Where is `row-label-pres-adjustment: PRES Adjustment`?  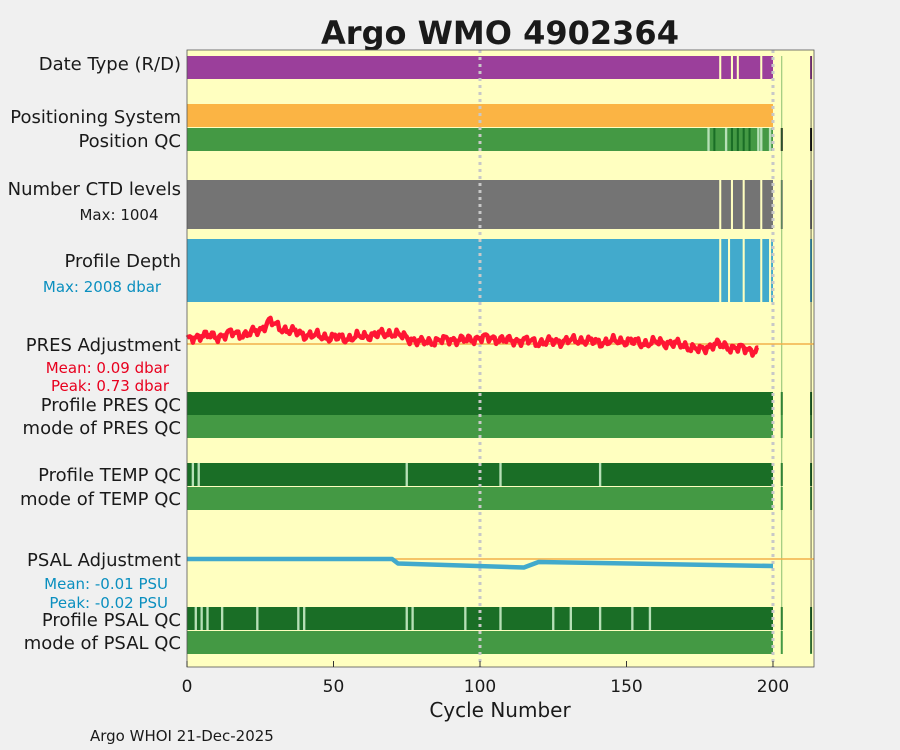
row-label-pres-adjustment: PRES Adjustment is located at coordinates (103, 345).